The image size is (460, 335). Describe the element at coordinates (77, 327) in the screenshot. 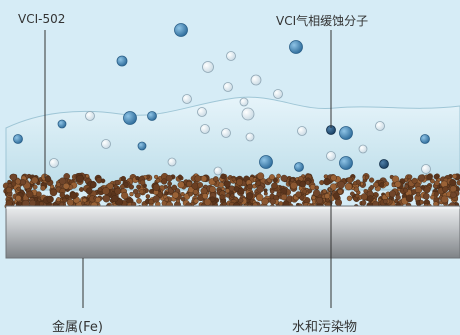

I see `label-metal: 金属(Fe)` at that location.